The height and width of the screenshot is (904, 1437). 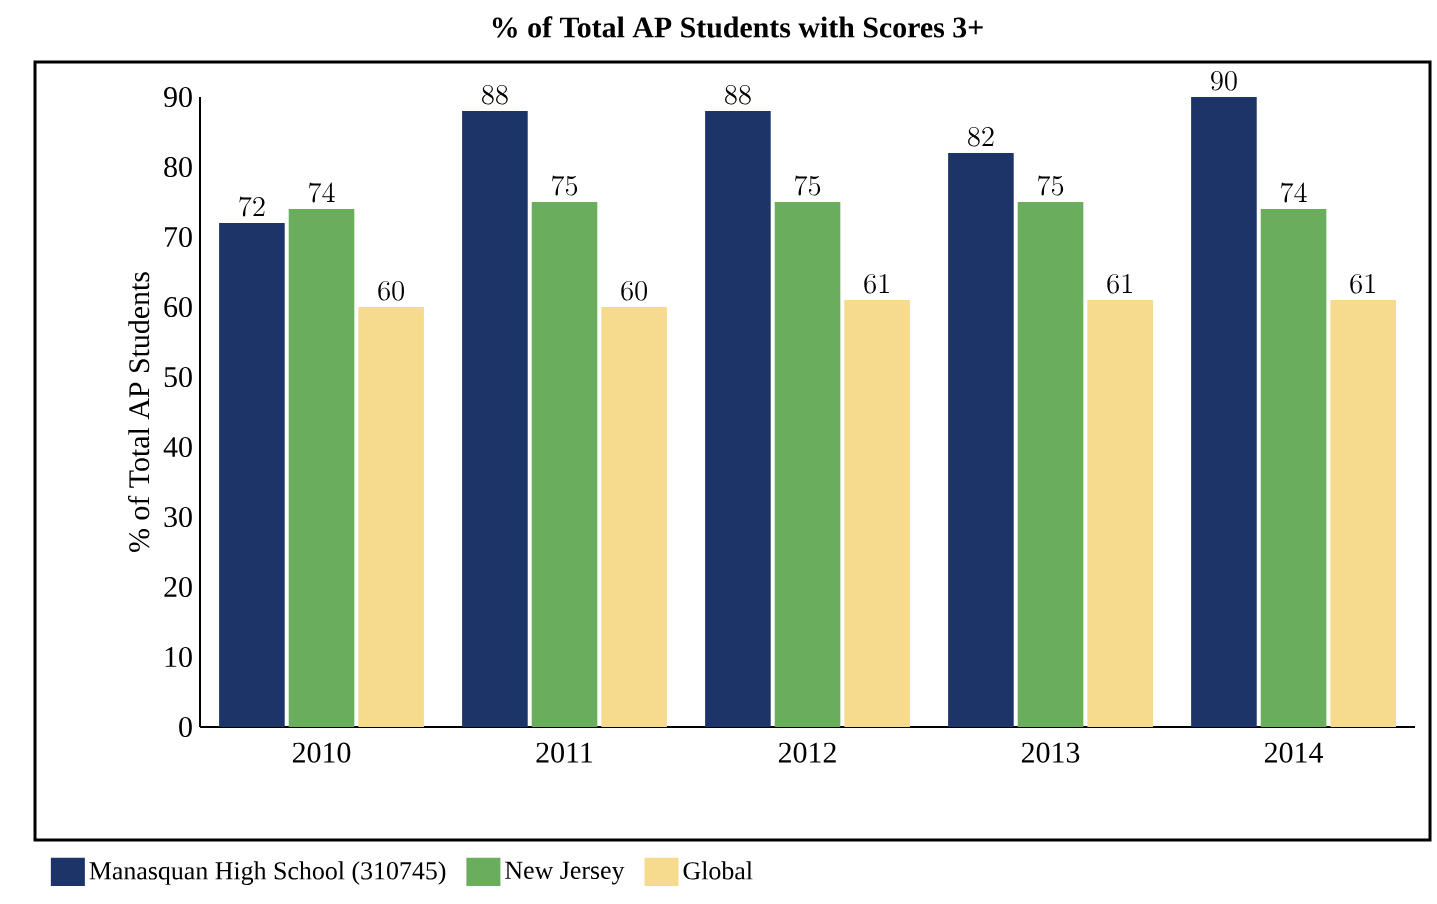 I want to click on x-tick-label: 2010, so click(x=321, y=752).